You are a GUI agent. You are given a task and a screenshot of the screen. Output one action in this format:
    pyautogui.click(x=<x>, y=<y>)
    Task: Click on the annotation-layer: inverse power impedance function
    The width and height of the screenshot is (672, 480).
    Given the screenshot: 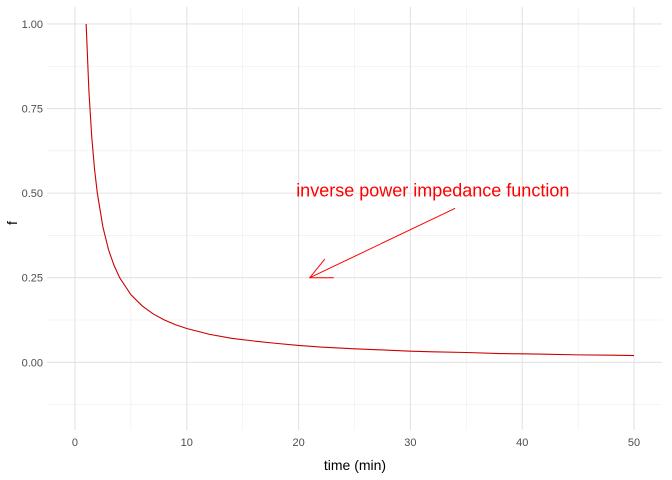 What is the action you would take?
    pyautogui.click(x=432, y=230)
    